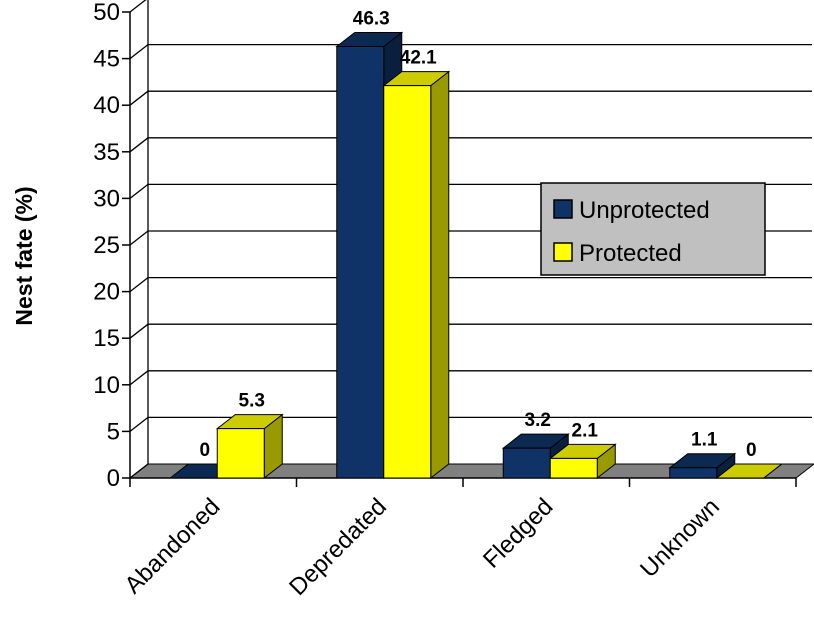 The image size is (814, 628). I want to click on legend-box, so click(653, 229).